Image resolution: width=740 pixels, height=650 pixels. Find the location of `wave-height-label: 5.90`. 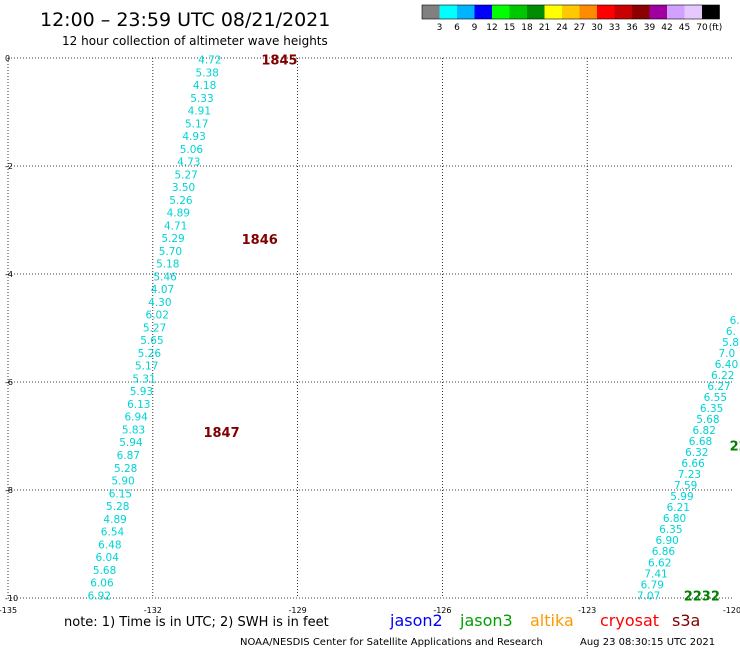

wave-height-label: 5.90 is located at coordinates (122, 482).